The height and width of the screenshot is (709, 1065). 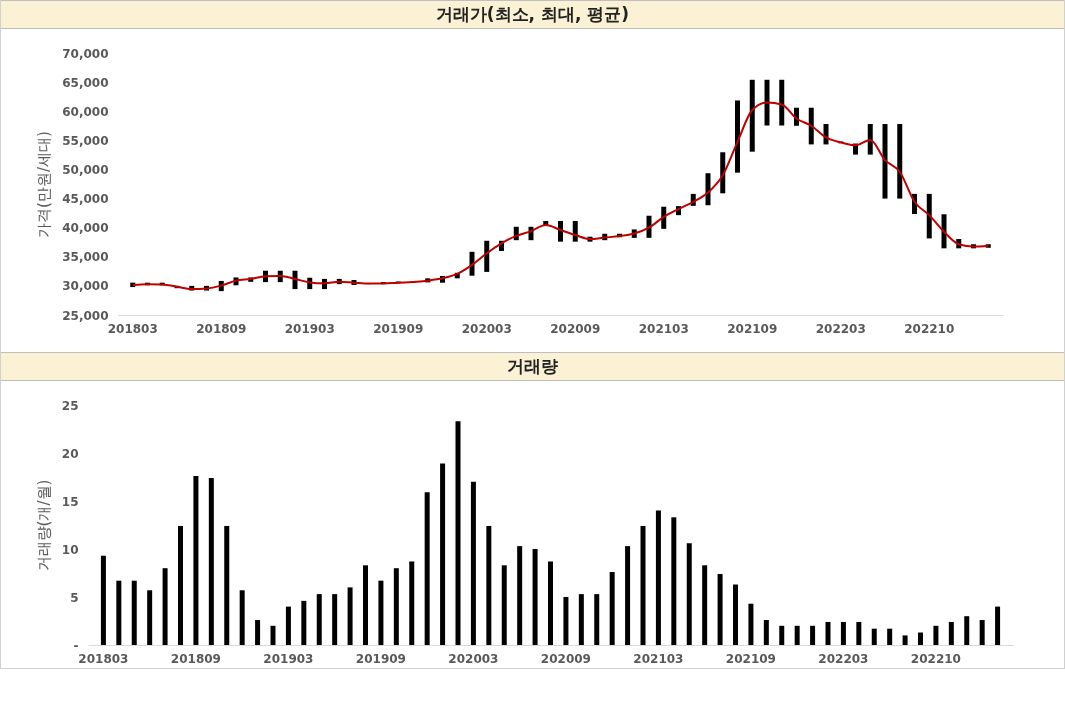 I want to click on chart-title: 거래가(최소, 최대, 평균), so click(x=532, y=14).